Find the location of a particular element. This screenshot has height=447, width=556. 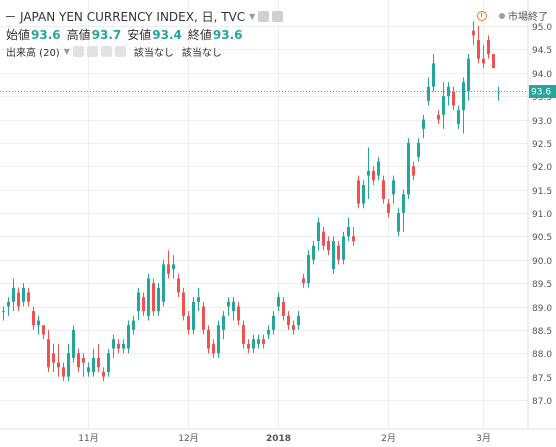

clock-icon is located at coordinates (482, 15).